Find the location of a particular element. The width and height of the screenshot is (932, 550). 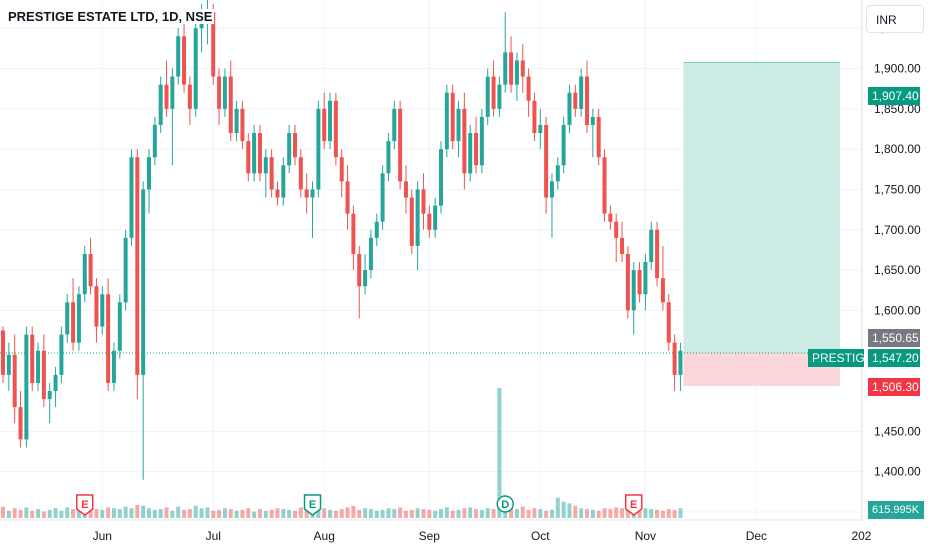

currency-button: INR is located at coordinates (895, 19).